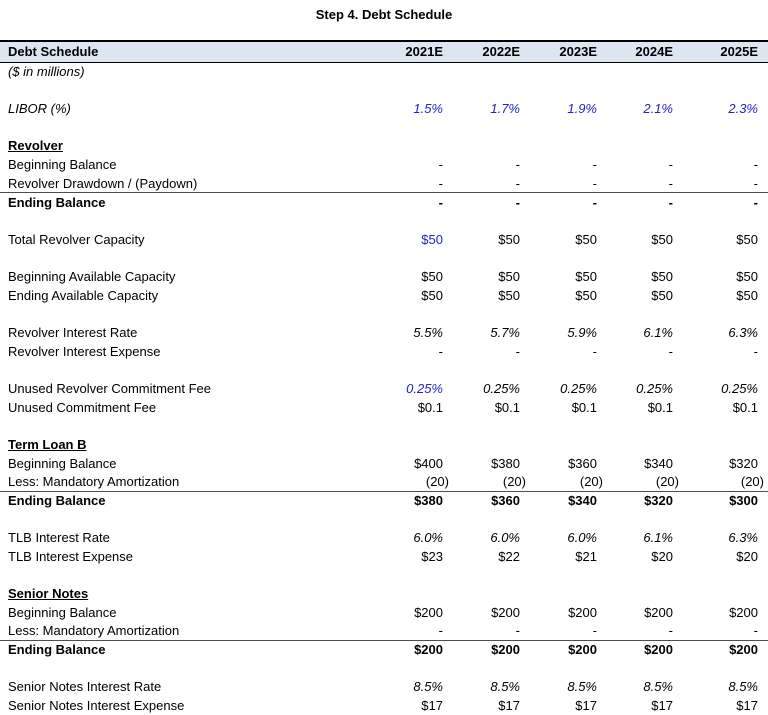  What do you see at coordinates (384, 556) in the screenshot?
I see `table-row: TLB Interest Expense $23 $22 $21 $20 $20` at bounding box center [384, 556].